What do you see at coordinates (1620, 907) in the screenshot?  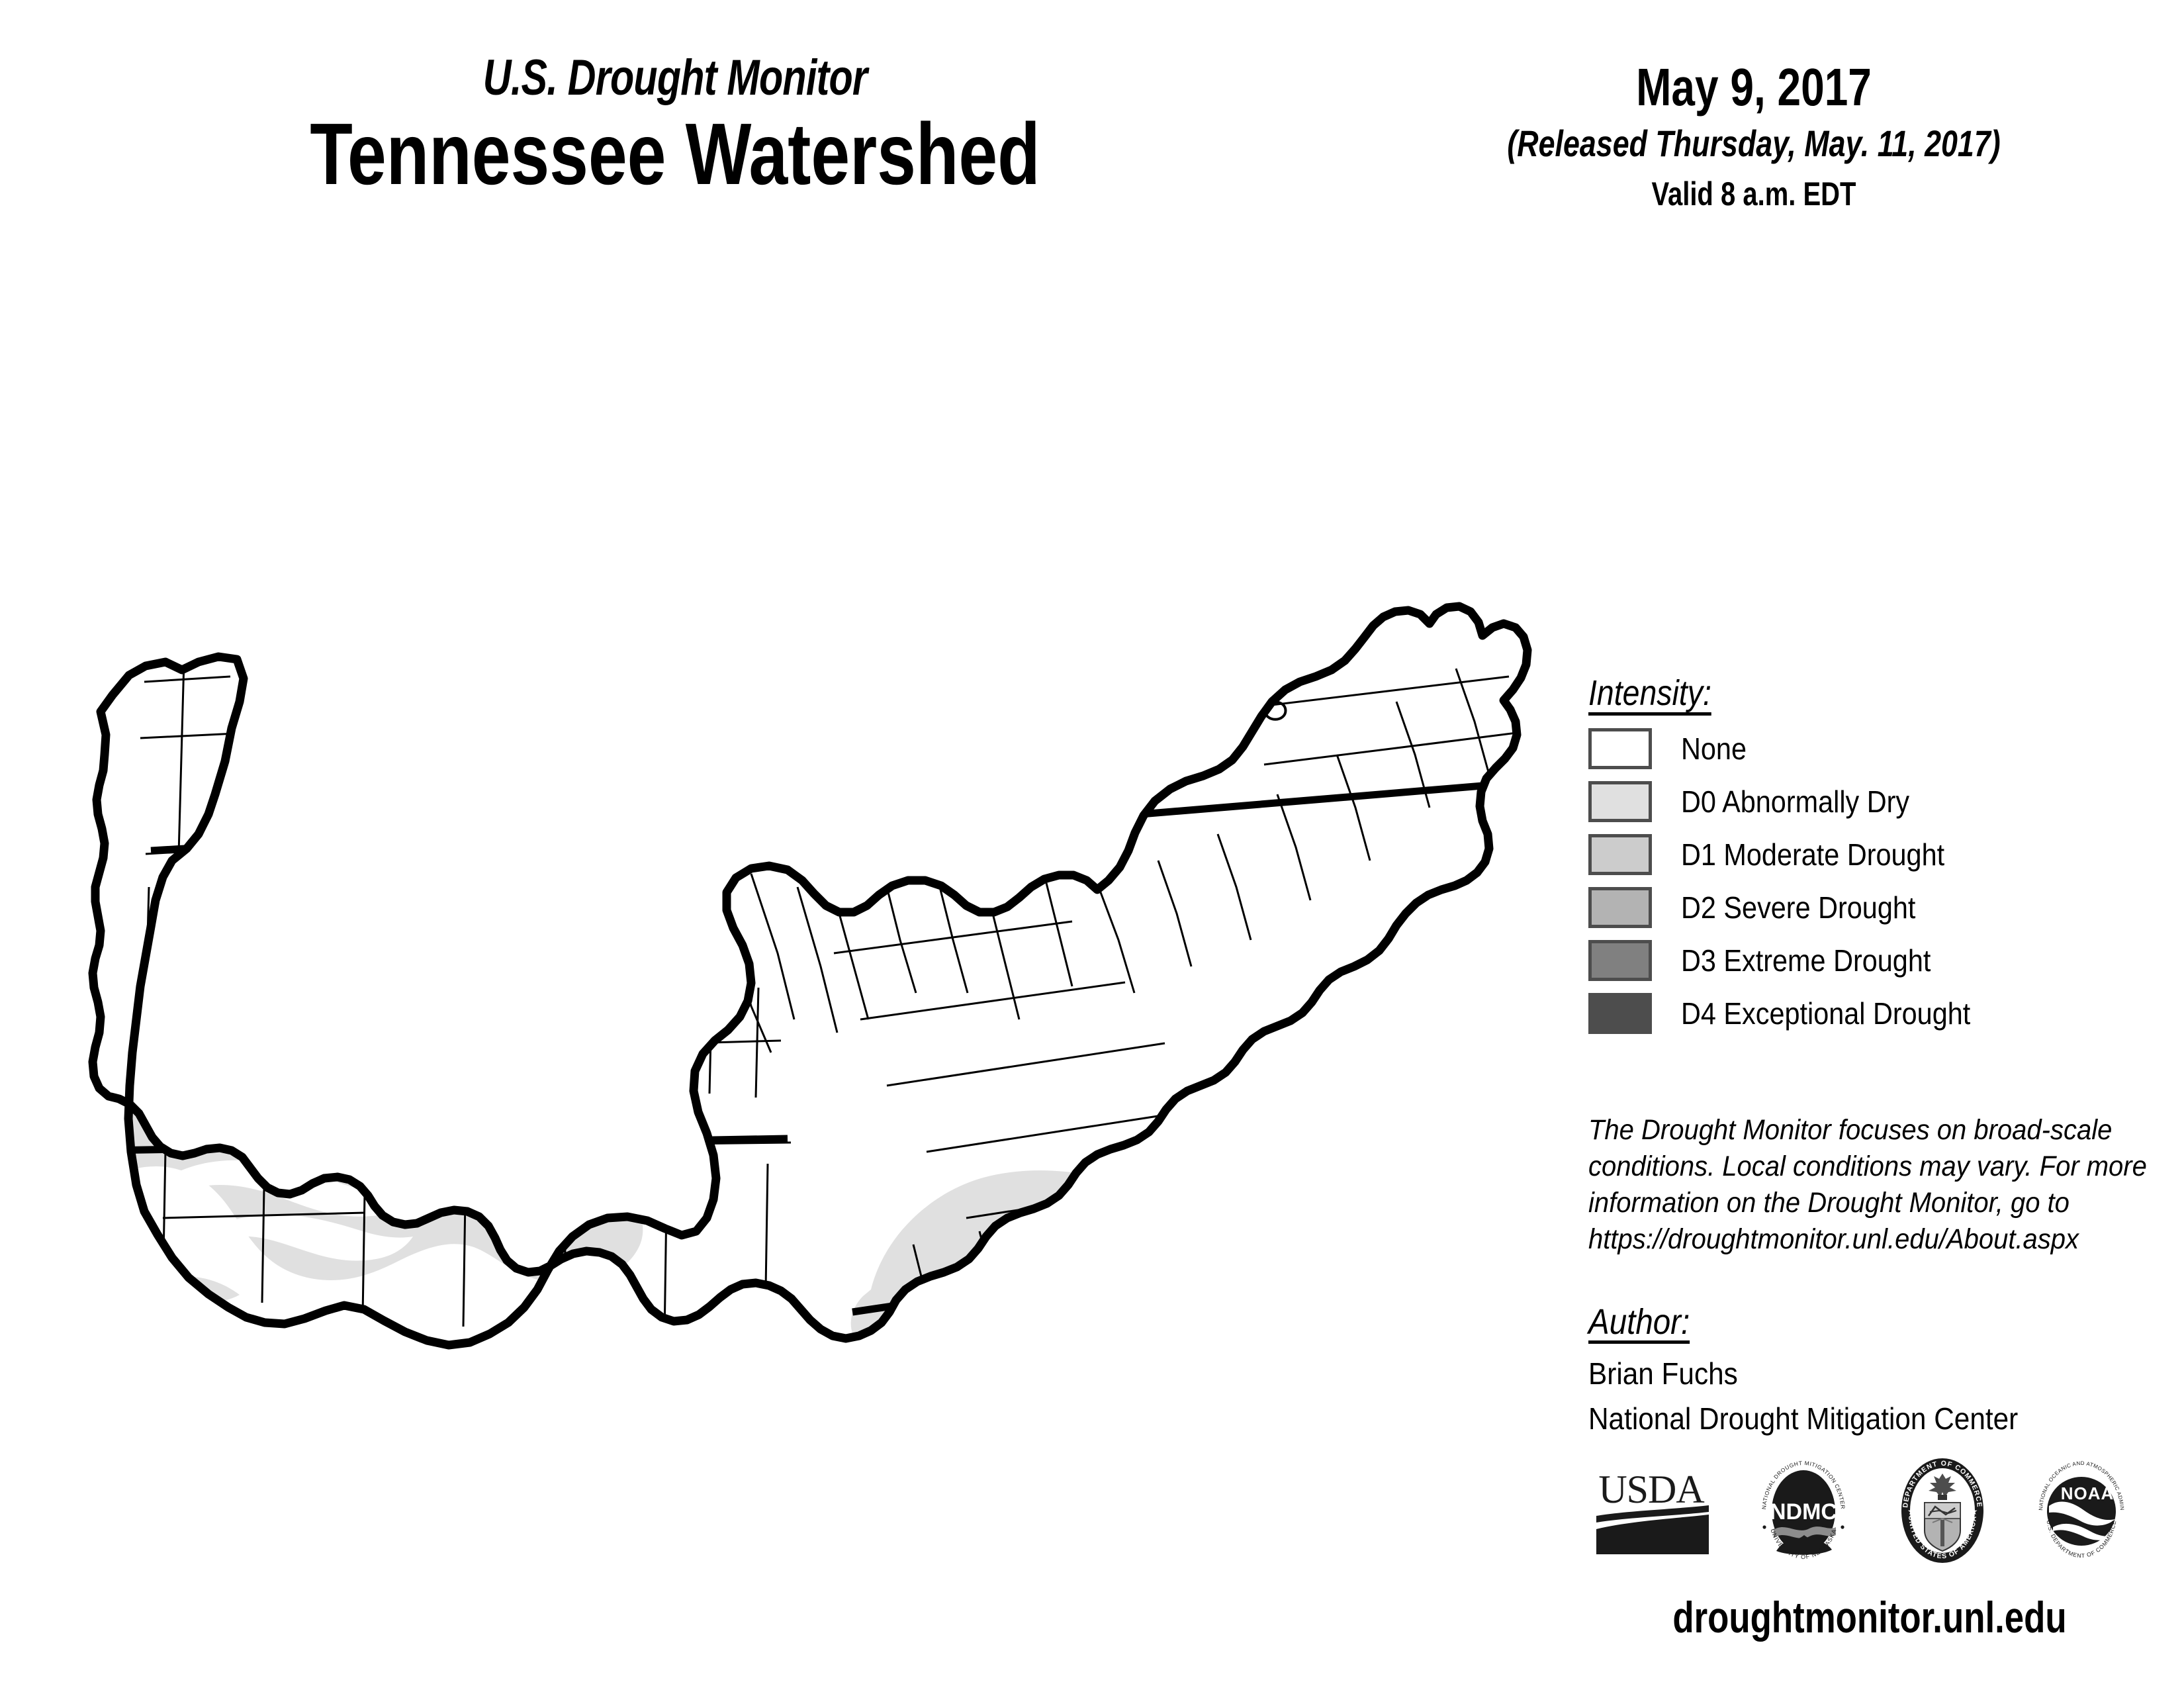 I see `legend-swatch-d2` at bounding box center [1620, 907].